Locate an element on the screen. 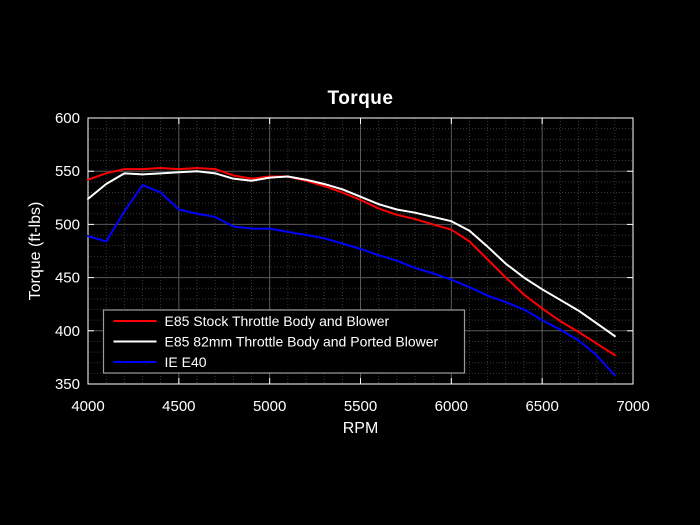  legend-label-2: IE E40 is located at coordinates (186, 362).